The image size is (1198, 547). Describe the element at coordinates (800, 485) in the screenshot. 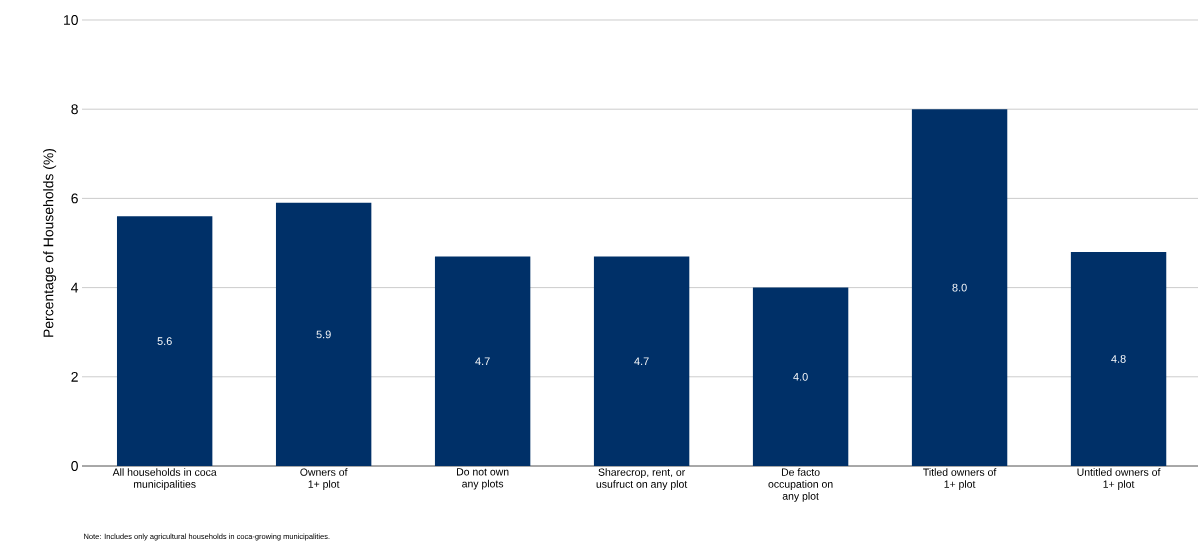

I see `x-tick-label: De facto occupation on any plot` at that location.